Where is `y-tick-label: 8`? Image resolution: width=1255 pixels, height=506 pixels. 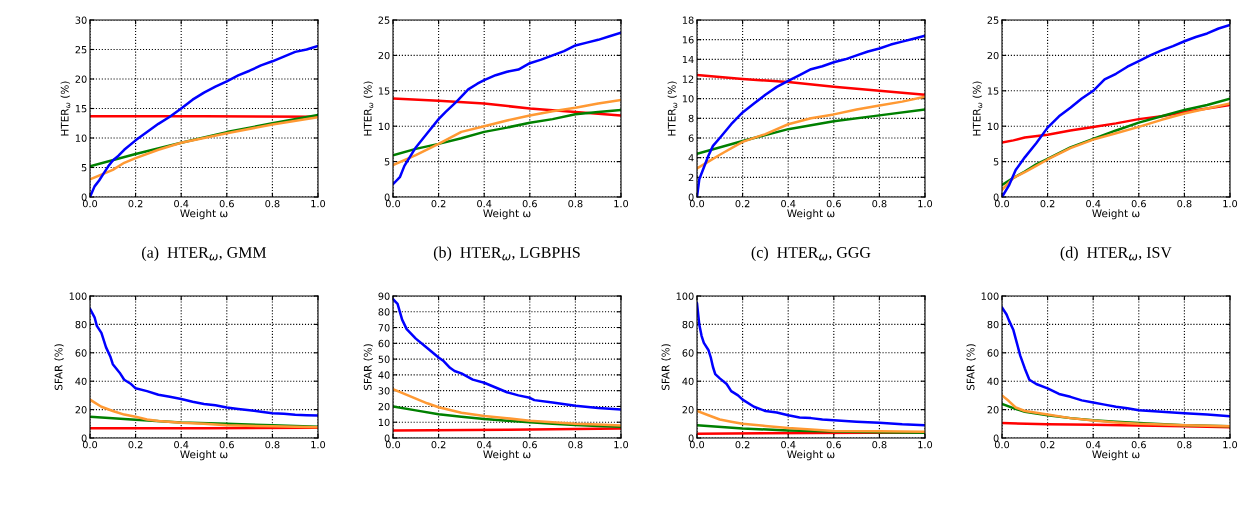 y-tick-label: 8 is located at coordinates (691, 118).